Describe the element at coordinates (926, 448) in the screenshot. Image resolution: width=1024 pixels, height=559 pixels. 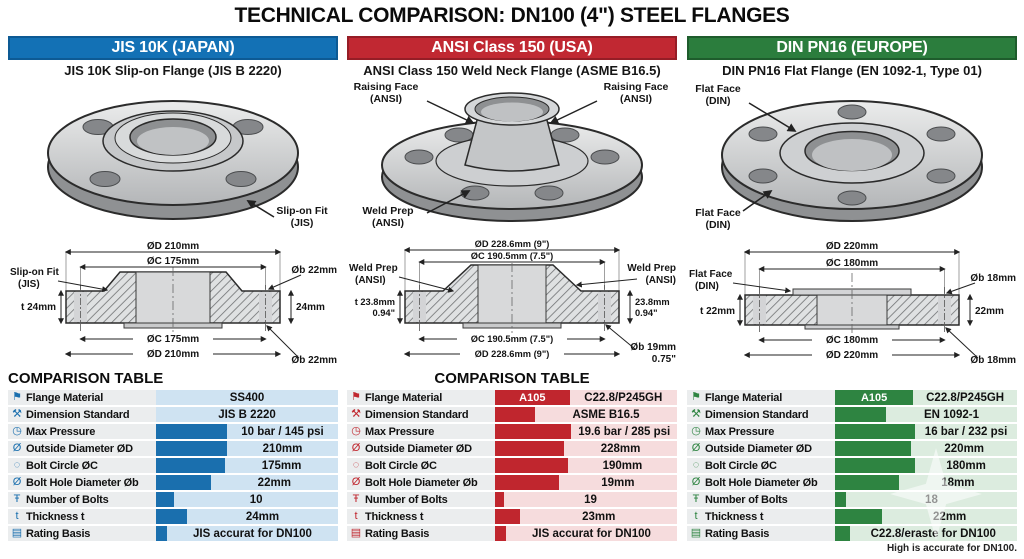
I see `row-value-cell: 220mm` at that location.